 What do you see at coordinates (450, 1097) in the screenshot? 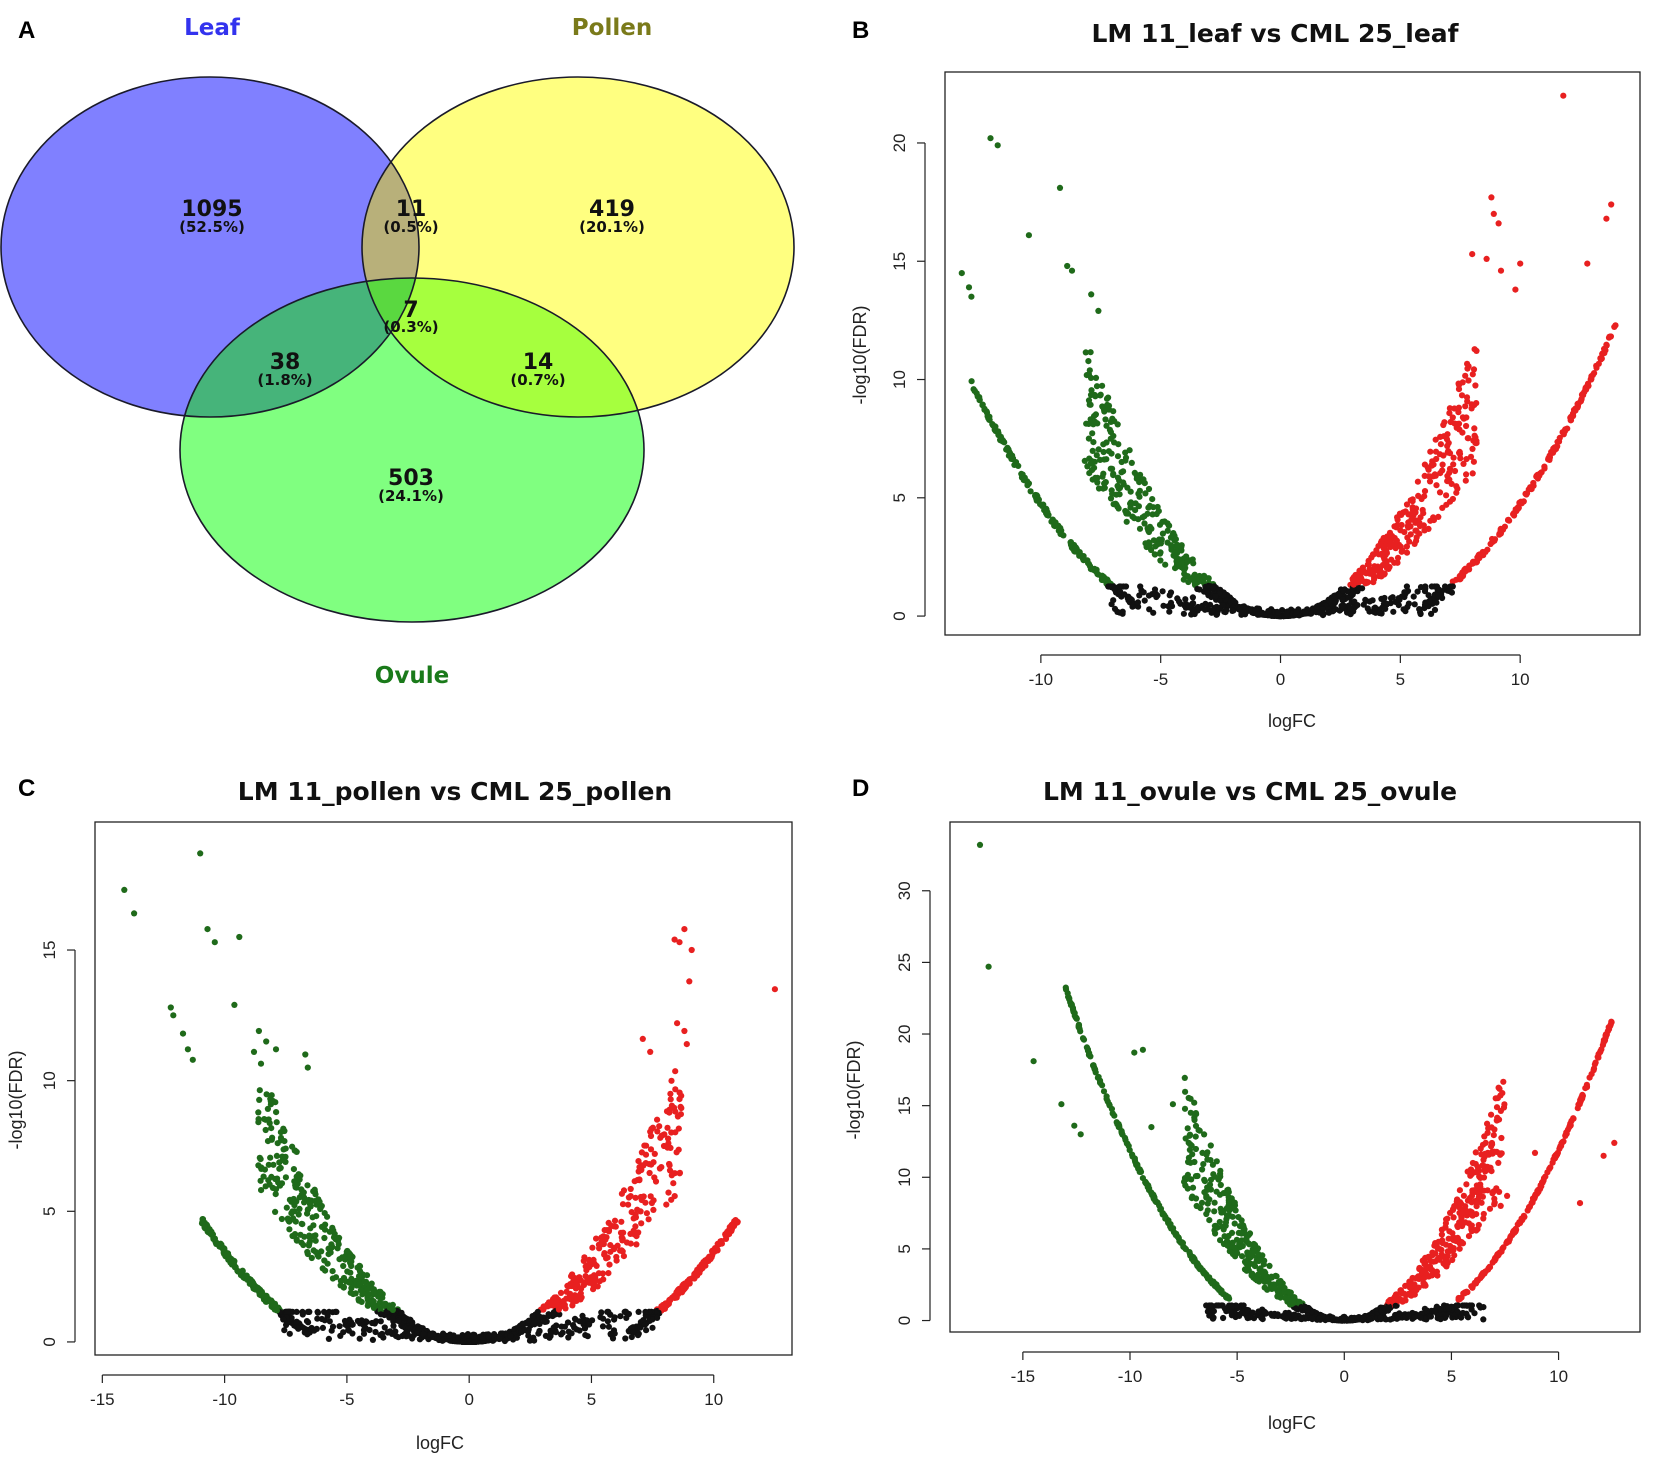
I see `points-c` at bounding box center [450, 1097].